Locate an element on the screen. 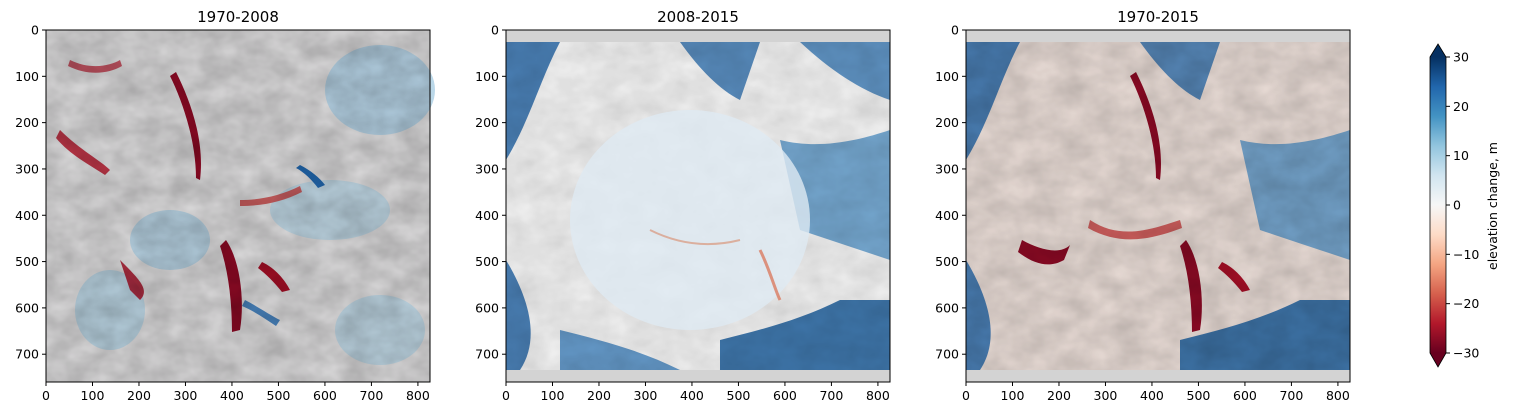 This screenshot has width=1514, height=416. colorbar-label: elevation change, m is located at coordinates (1492, 206).